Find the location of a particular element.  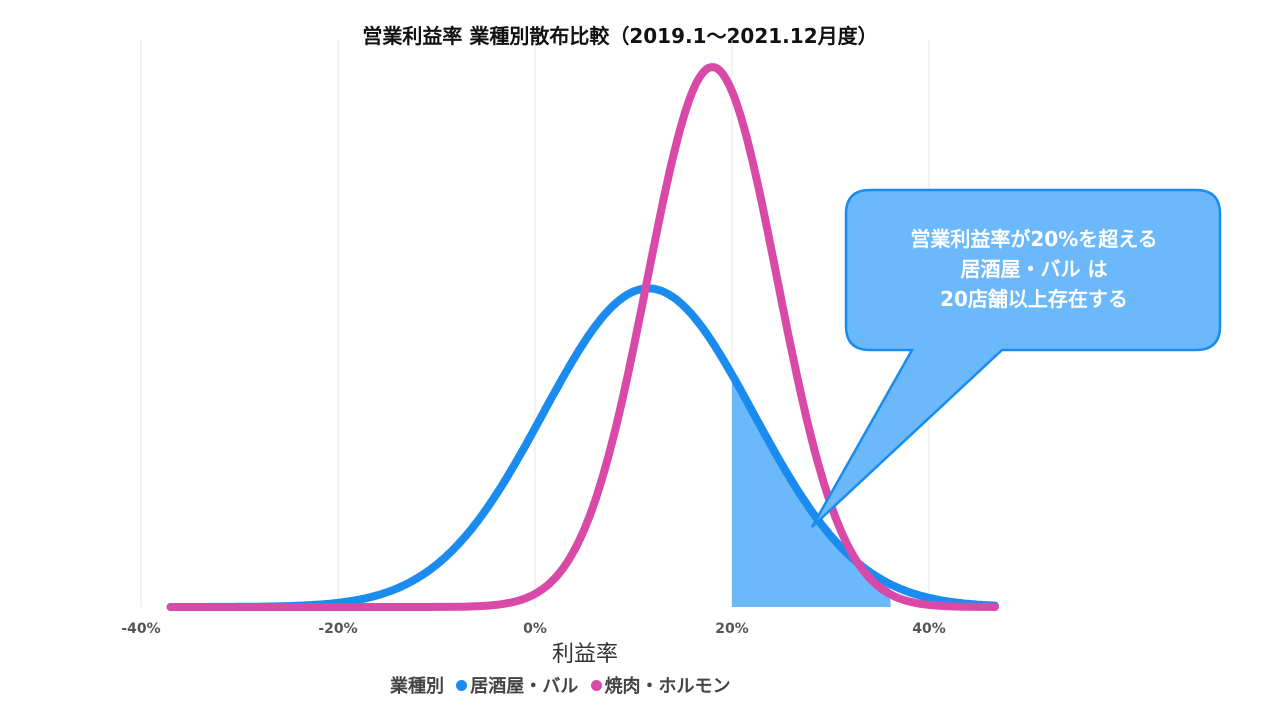

x-tick-label: -20% is located at coordinates (337, 629).